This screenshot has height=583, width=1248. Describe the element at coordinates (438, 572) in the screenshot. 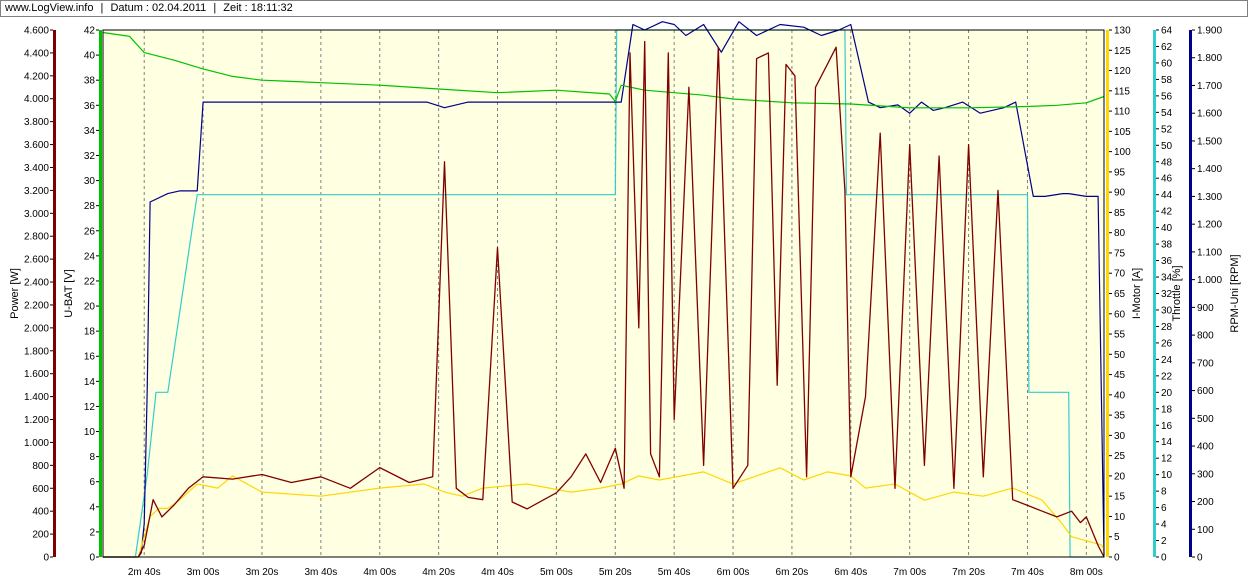

I see `x-tick-label: 4m 20s` at that location.